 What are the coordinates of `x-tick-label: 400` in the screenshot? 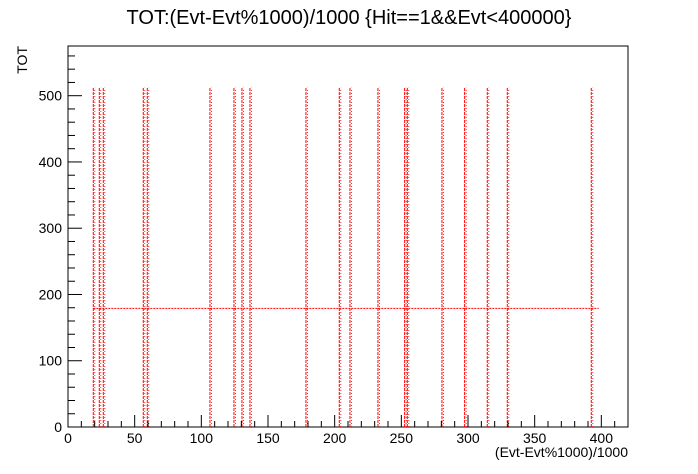 It's located at (602, 438).